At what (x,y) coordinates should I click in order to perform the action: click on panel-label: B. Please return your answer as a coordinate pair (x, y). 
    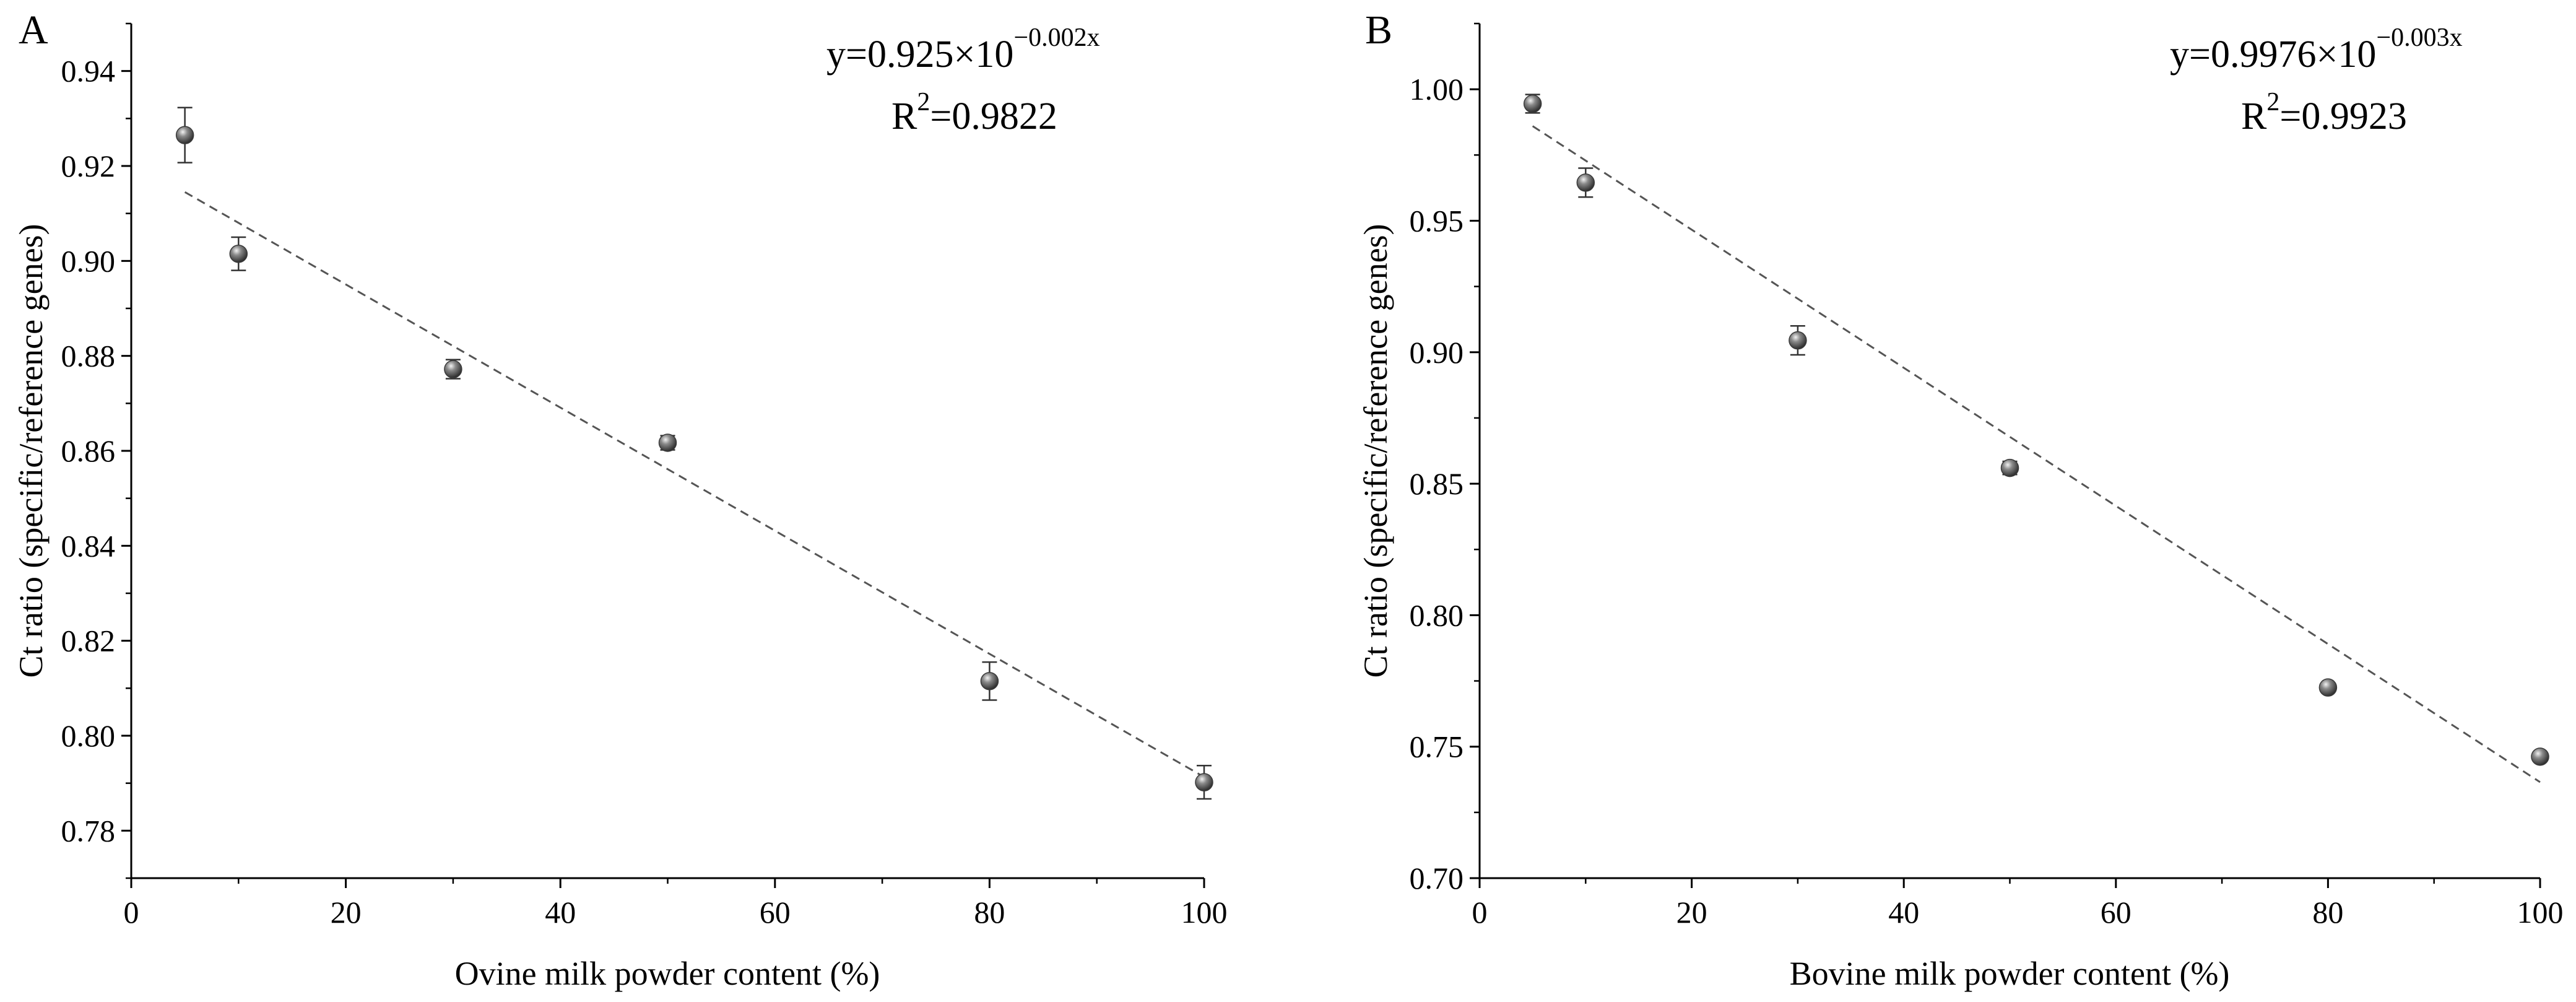
    Looking at the image, I should click on (1378, 30).